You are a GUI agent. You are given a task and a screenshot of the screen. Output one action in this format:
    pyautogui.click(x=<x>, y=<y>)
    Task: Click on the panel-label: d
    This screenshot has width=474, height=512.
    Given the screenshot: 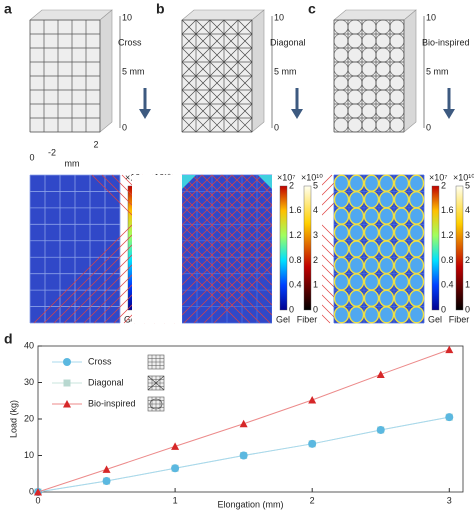 What is the action you would take?
    pyautogui.click(x=8, y=339)
    